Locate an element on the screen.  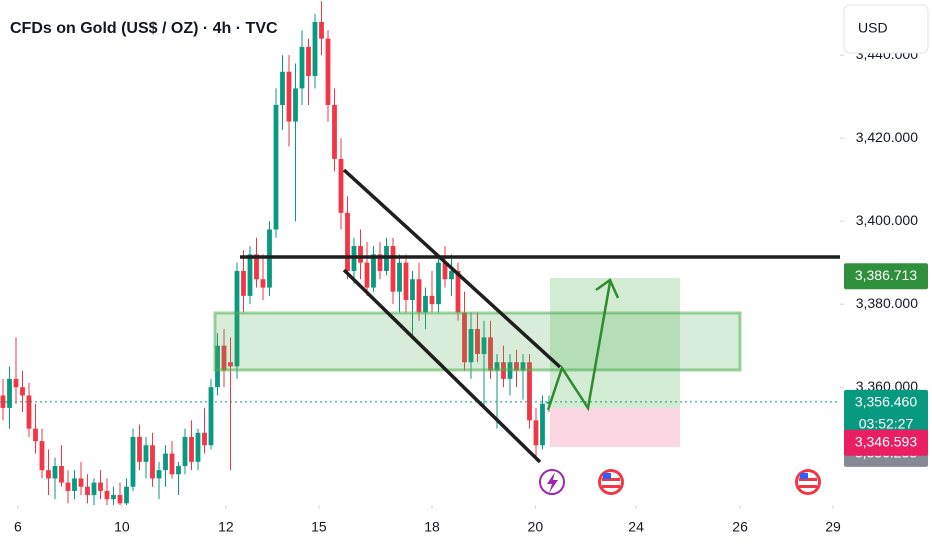
zone-box is located at coordinates (477, 341).